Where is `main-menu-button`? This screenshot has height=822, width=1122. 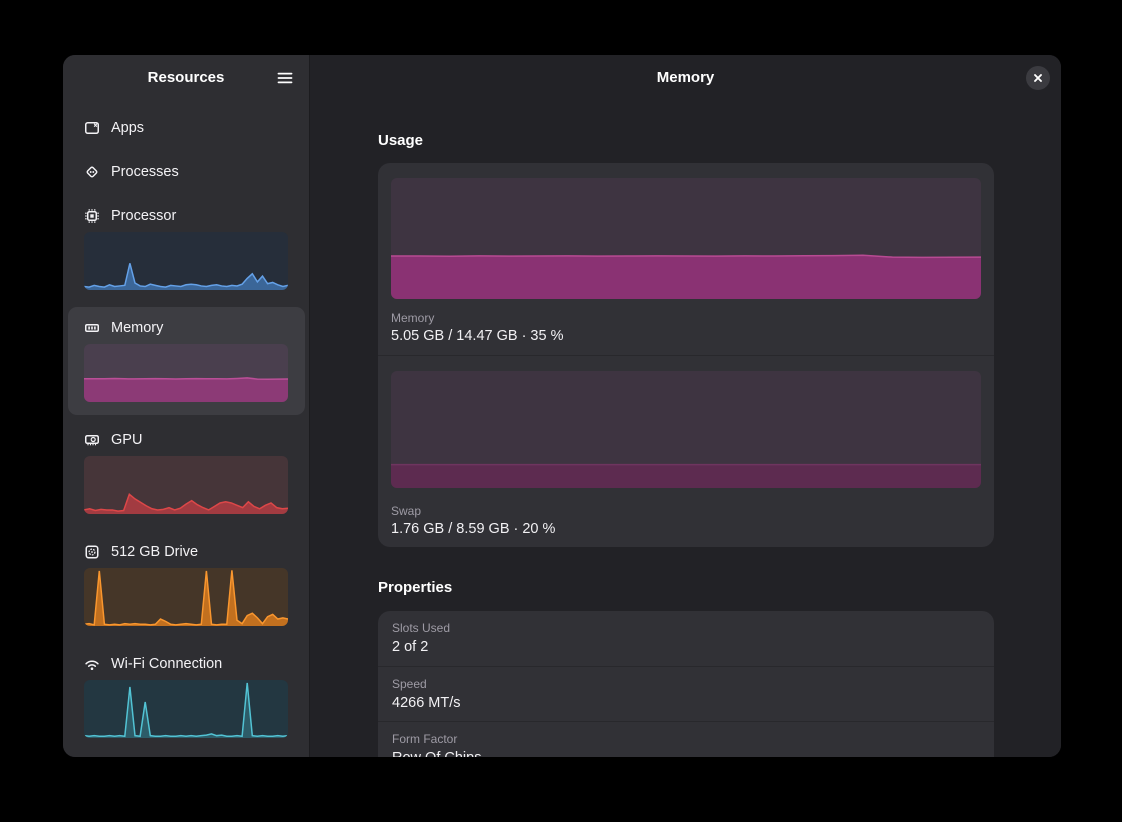 main-menu-button is located at coordinates (285, 78).